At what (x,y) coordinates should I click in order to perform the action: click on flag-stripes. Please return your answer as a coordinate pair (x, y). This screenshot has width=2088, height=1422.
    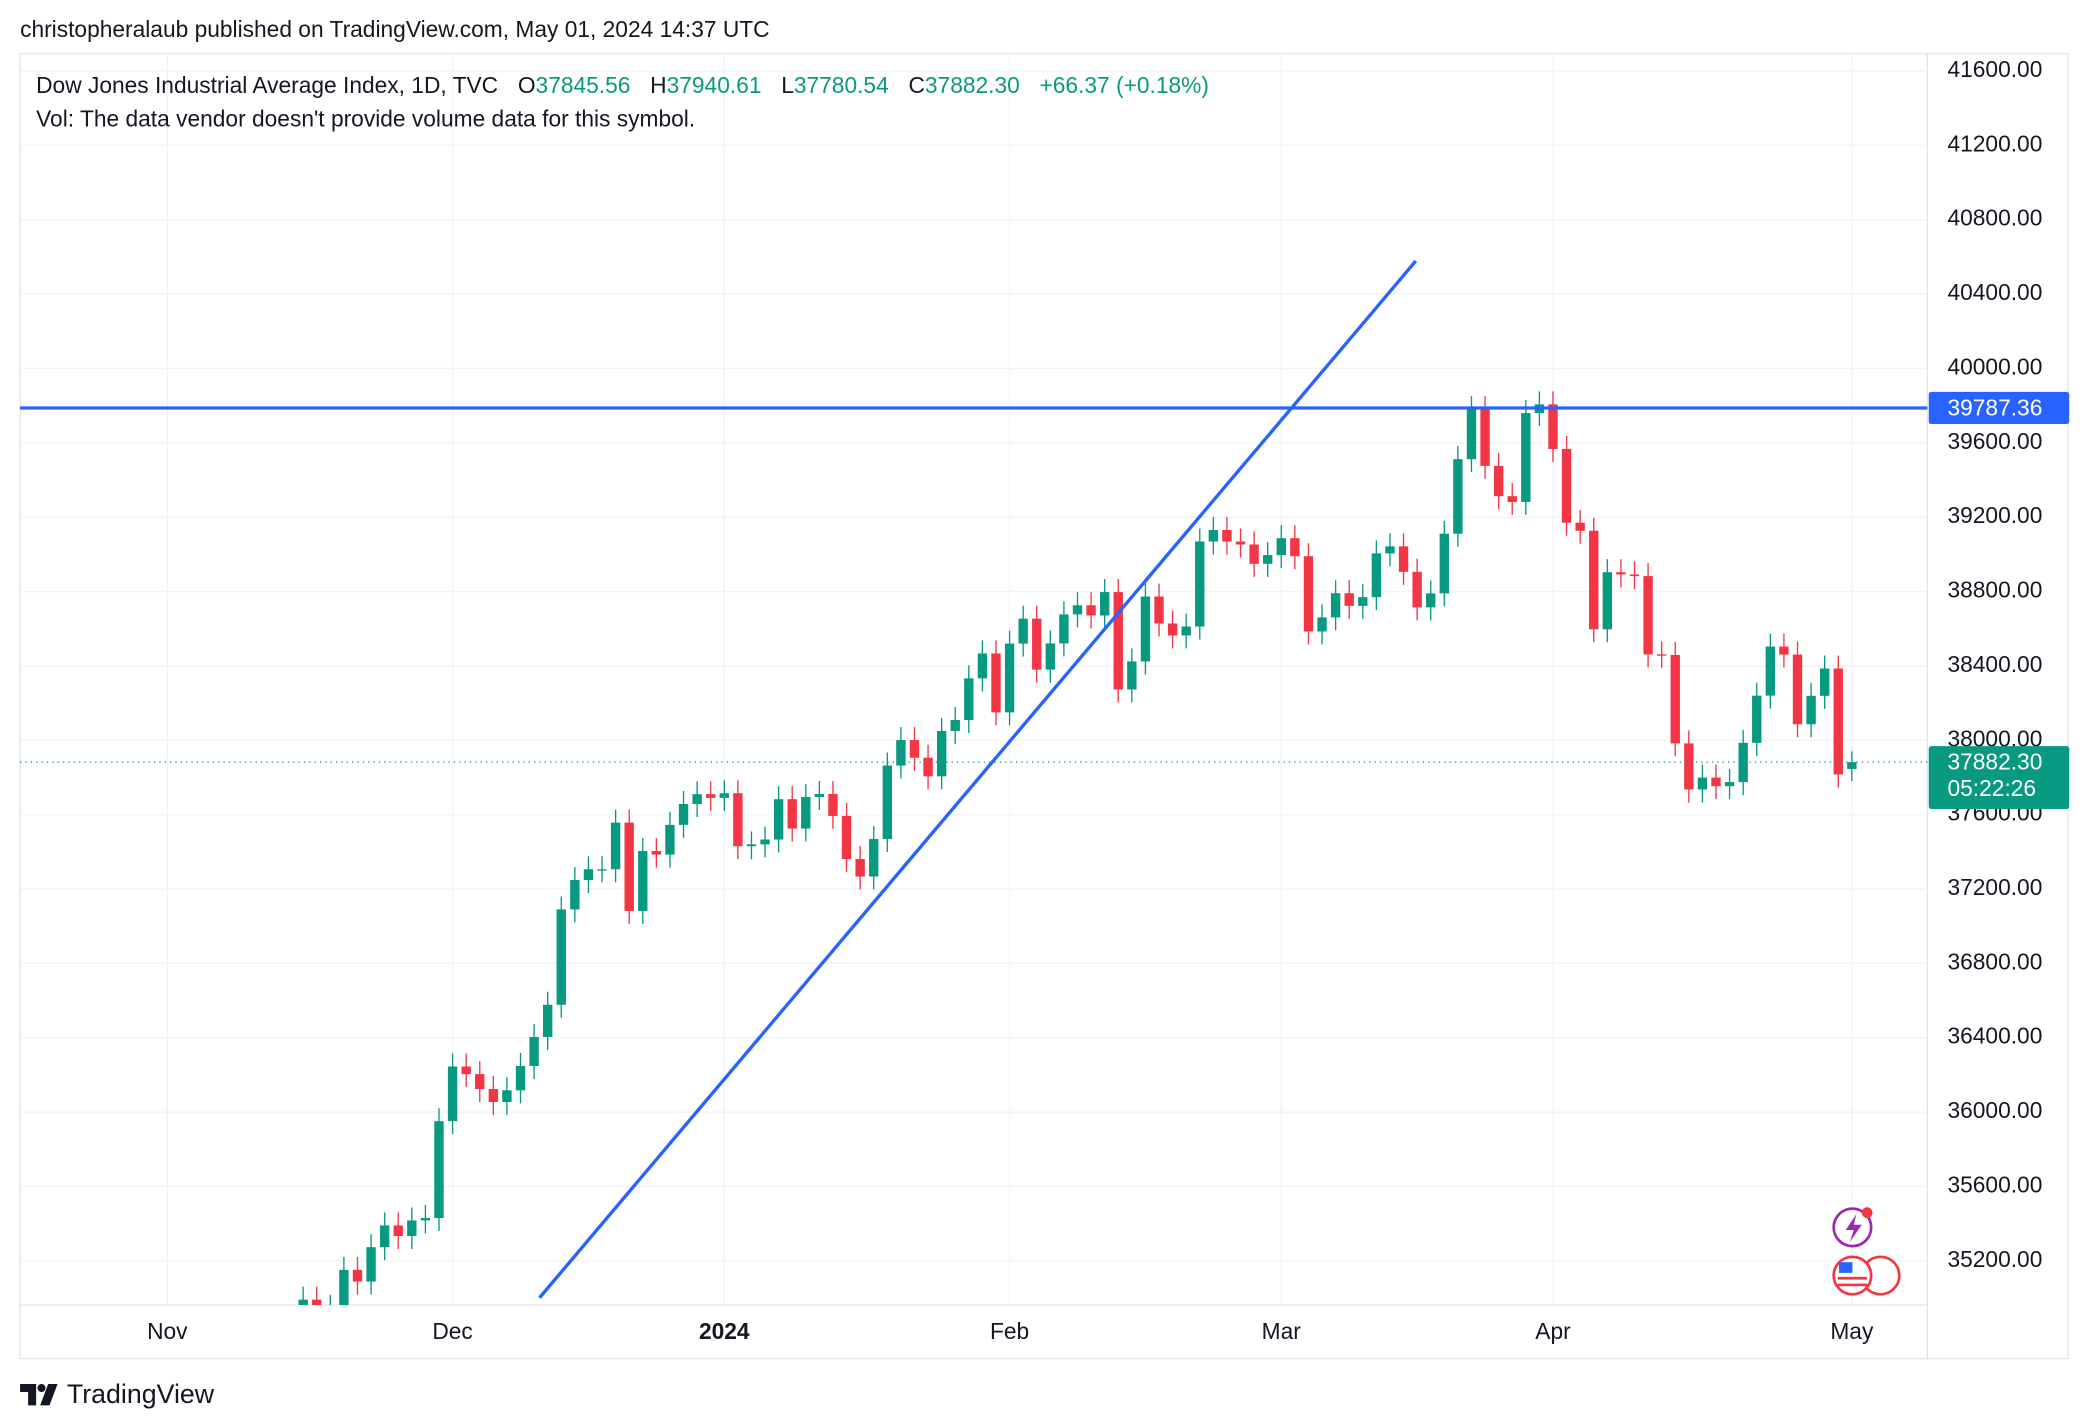
    Looking at the image, I should click on (1852, 1281).